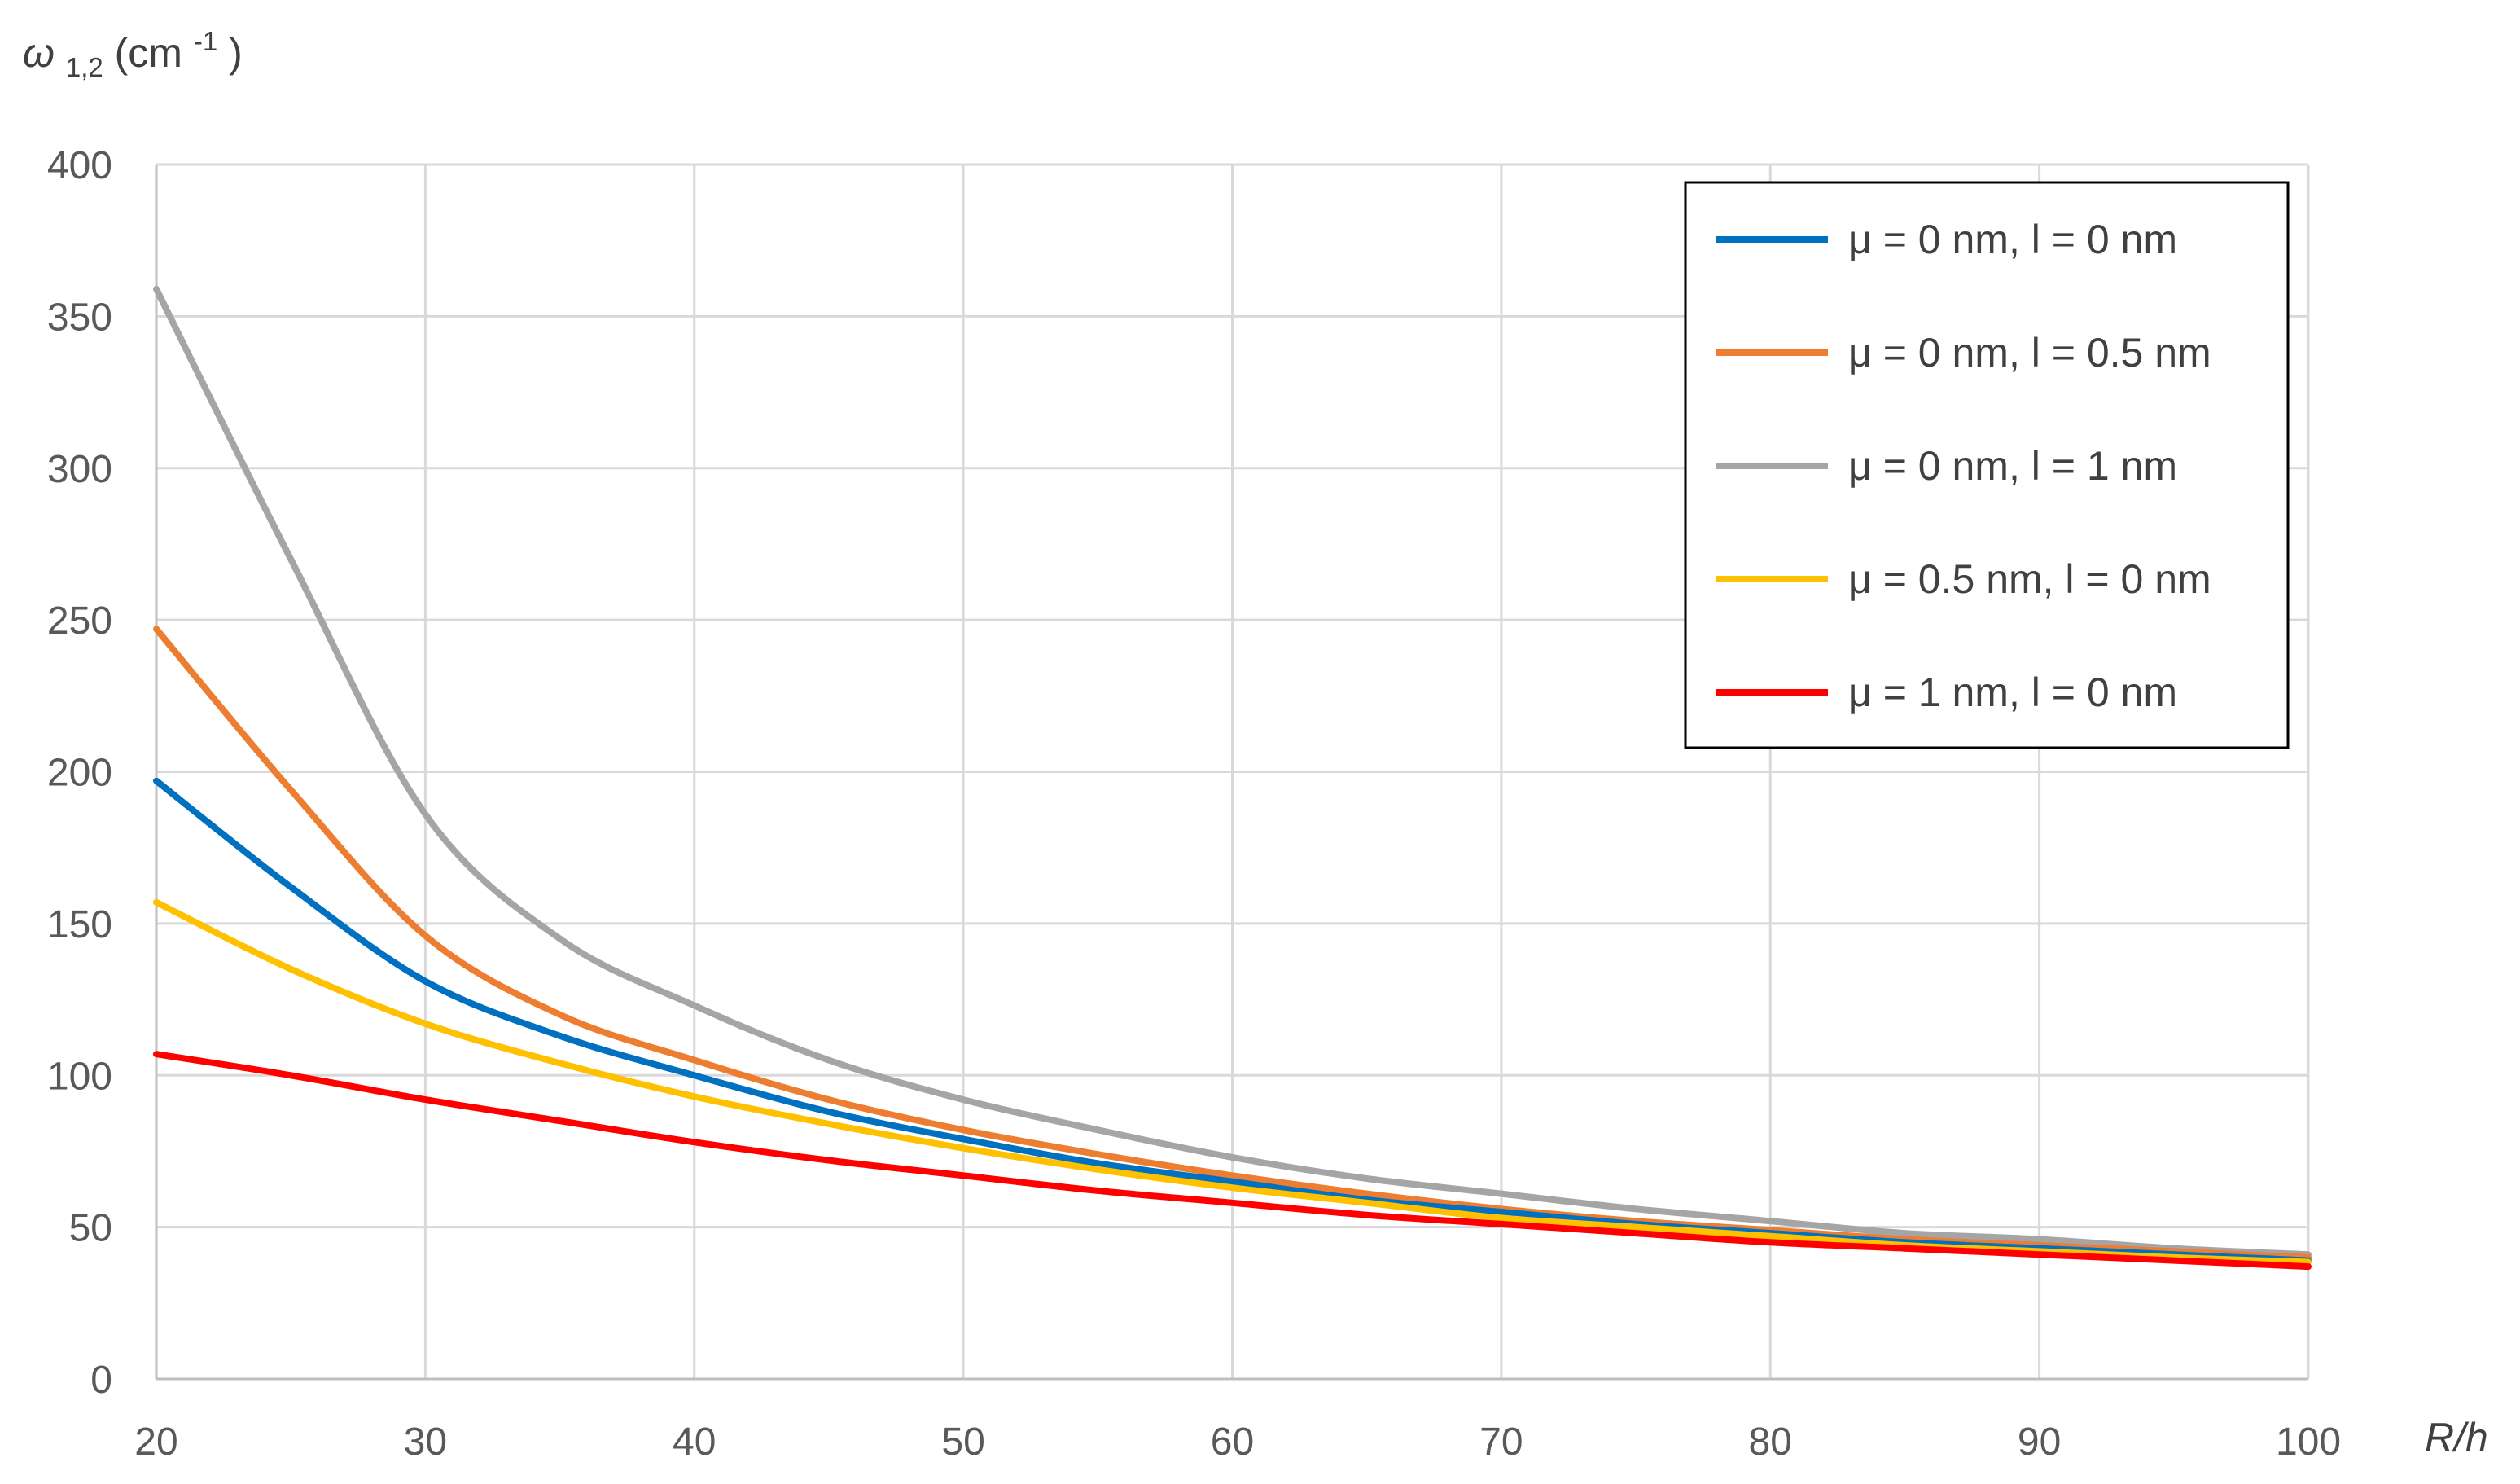  Describe the element at coordinates (80, 165) in the screenshot. I see `y-tick-label: 400` at that location.